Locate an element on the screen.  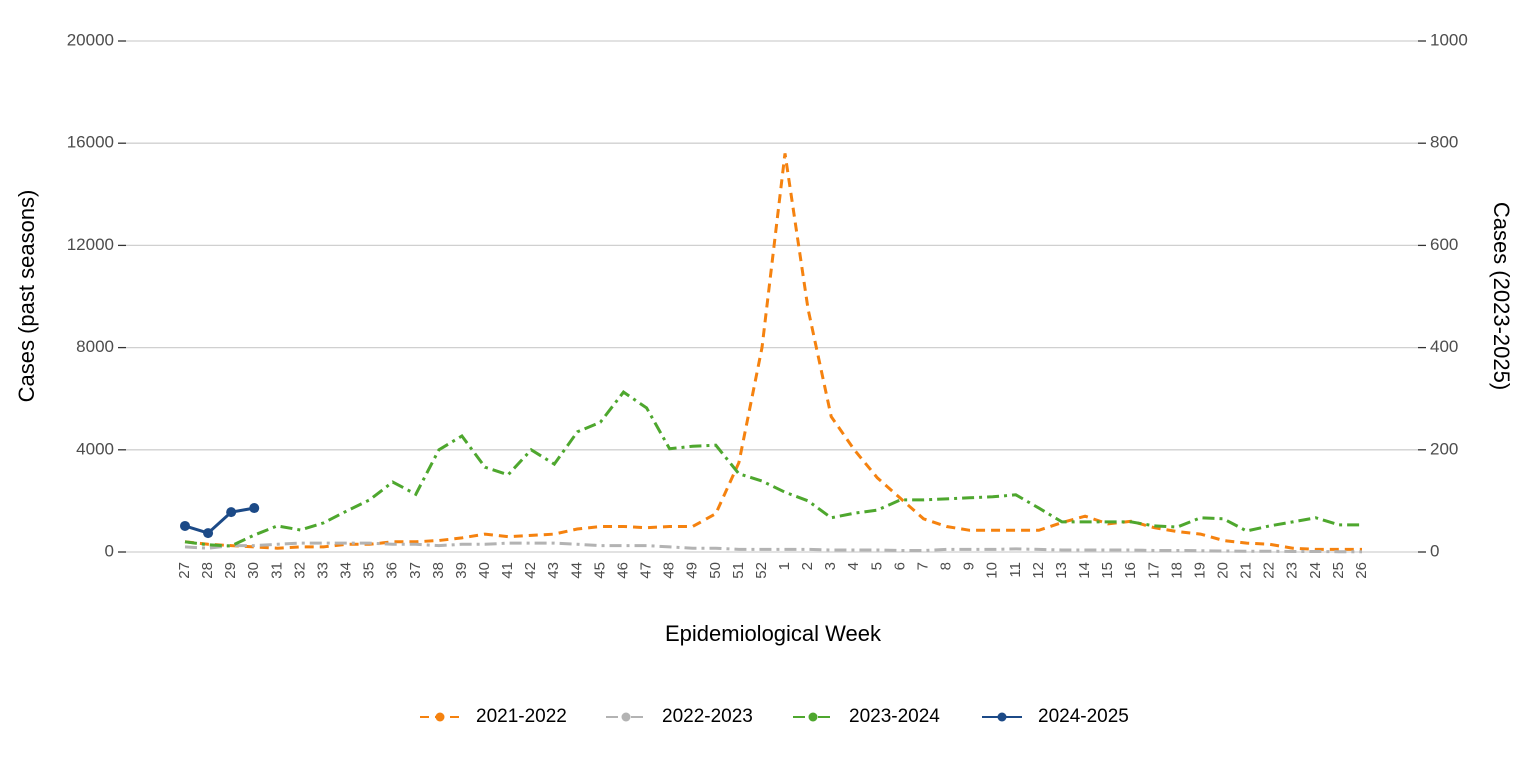
x-tick-label: 47 is located at coordinates (646, 570).